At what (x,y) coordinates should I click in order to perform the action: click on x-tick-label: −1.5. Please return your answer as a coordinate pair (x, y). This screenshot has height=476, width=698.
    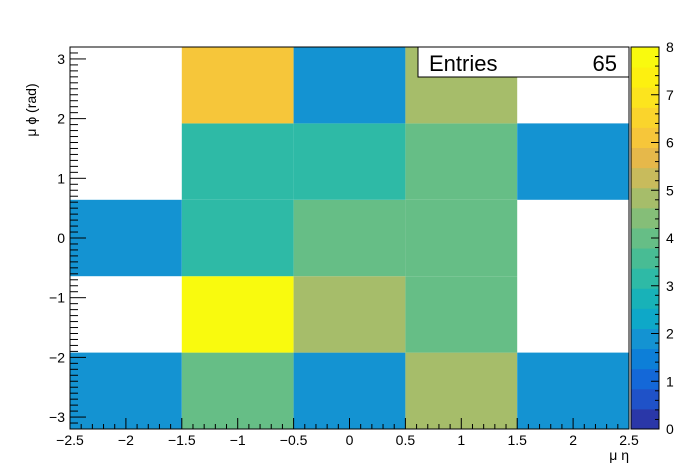
    Looking at the image, I should click on (182, 440).